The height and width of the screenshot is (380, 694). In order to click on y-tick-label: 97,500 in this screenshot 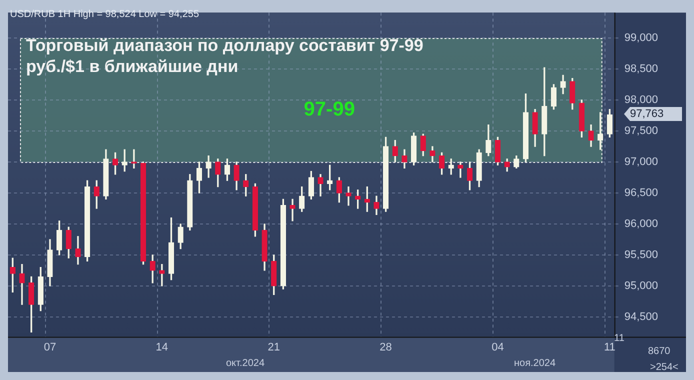, I will do `click(641, 131)`.